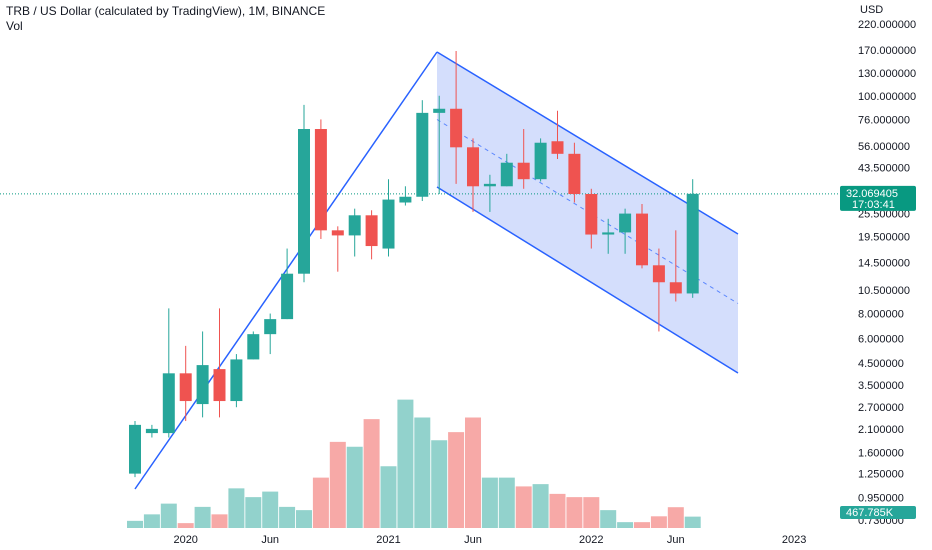  I want to click on price-tick-label: 6.000000, so click(881, 339).